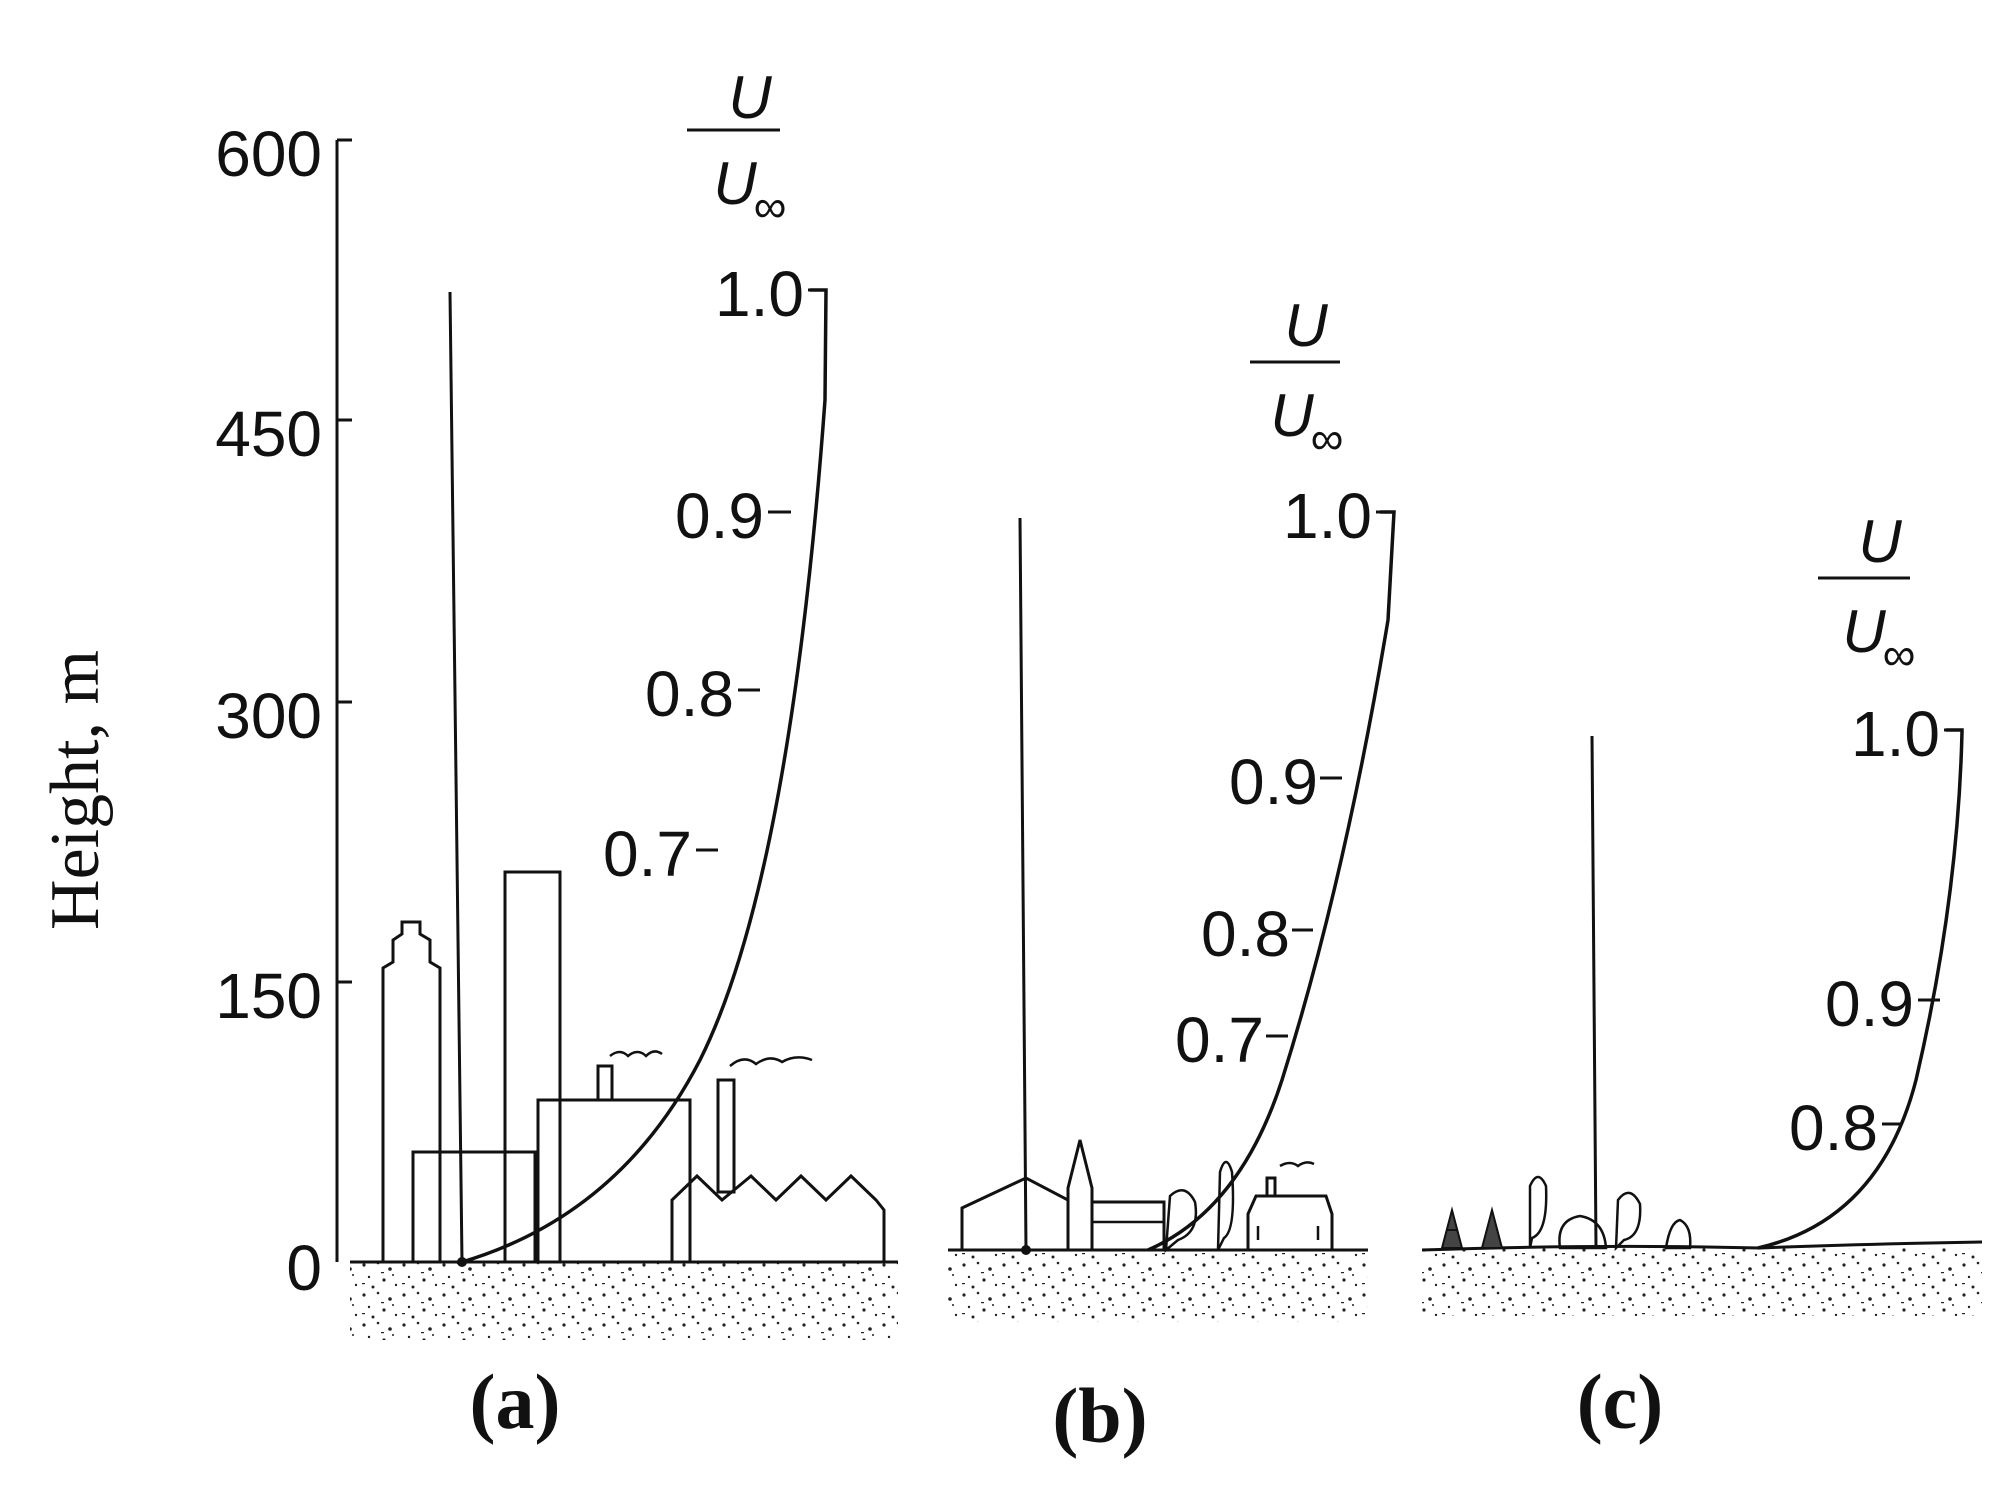 The height and width of the screenshot is (1485, 2011). Describe the element at coordinates (1306, 325) in the screenshot. I see `ratio-numerator-b: U` at that location.